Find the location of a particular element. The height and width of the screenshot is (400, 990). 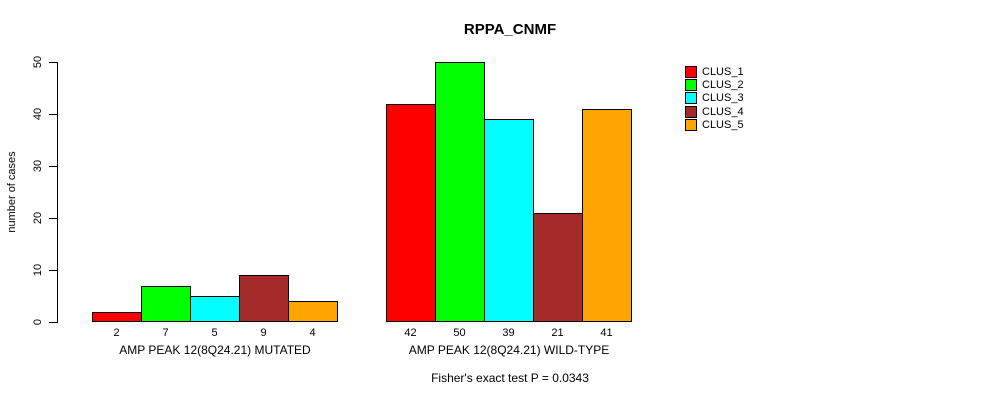

legend-label: CLUS_5 is located at coordinates (723, 125).